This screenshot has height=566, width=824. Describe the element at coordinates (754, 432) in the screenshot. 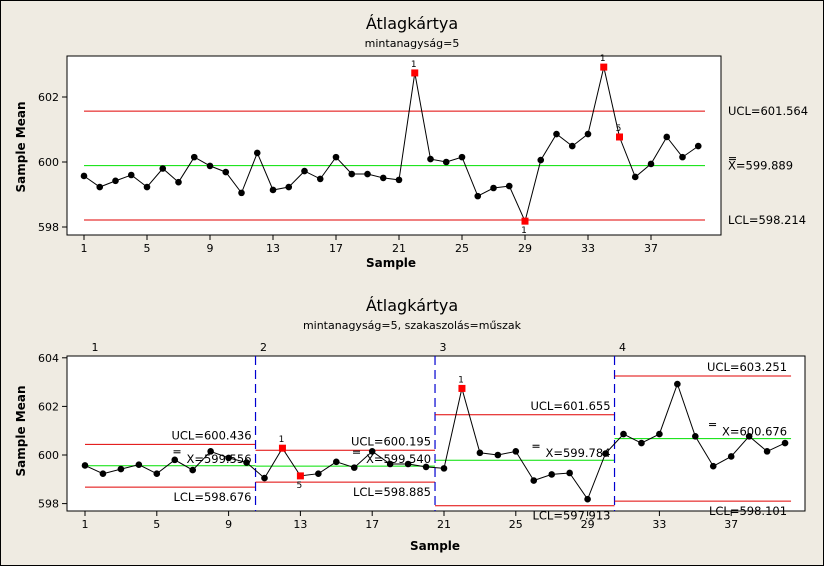

I see `bottom-stage-4-center-label: X=600.676` at that location.